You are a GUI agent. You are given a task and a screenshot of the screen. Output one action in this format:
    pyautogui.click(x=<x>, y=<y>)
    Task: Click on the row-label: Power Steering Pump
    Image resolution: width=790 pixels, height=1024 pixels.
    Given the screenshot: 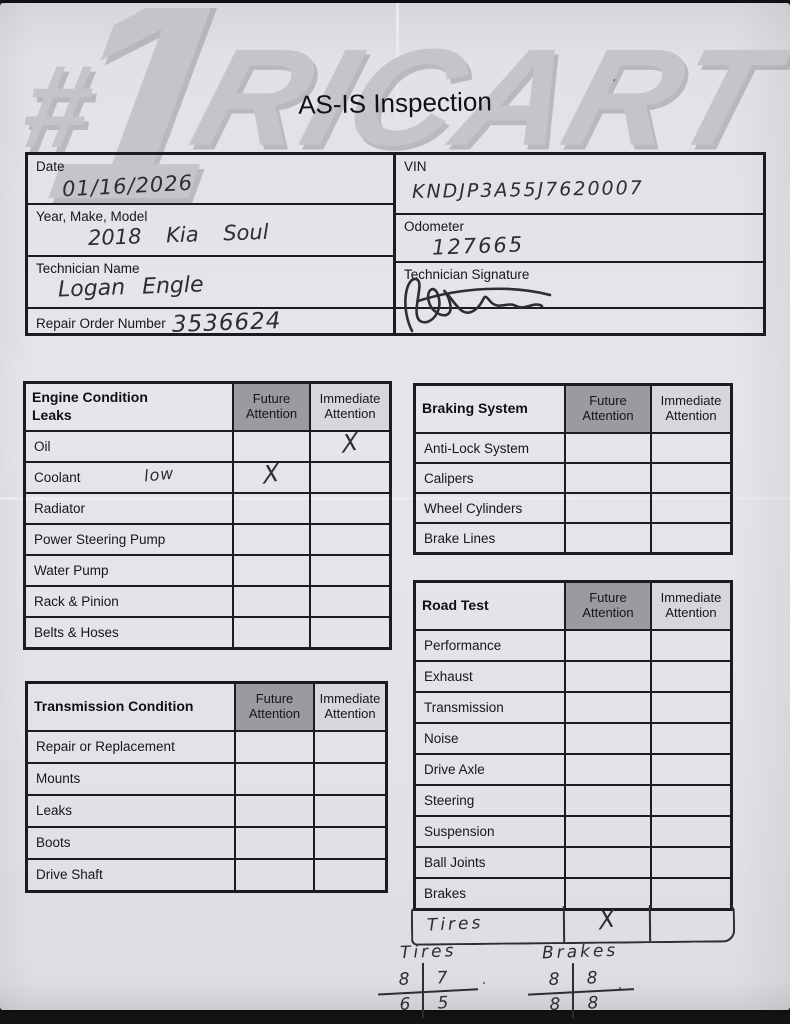 What is the action you would take?
    pyautogui.click(x=129, y=539)
    